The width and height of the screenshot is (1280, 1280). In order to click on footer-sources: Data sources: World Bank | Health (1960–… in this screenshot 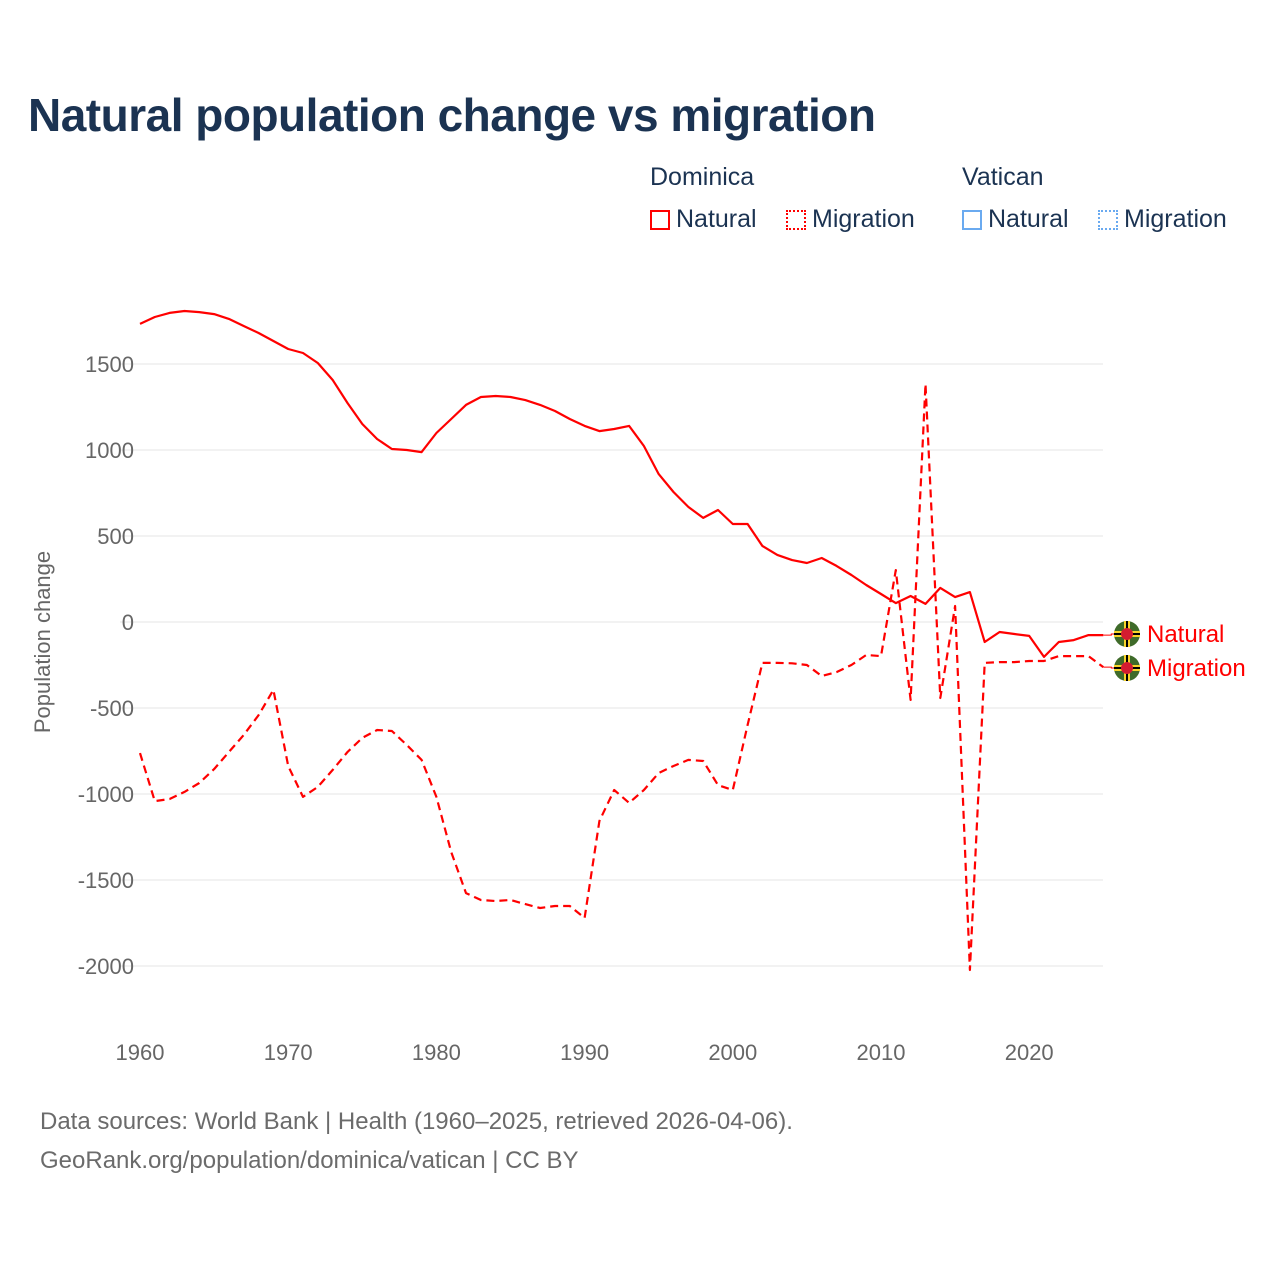, I will do `click(416, 1121)`.